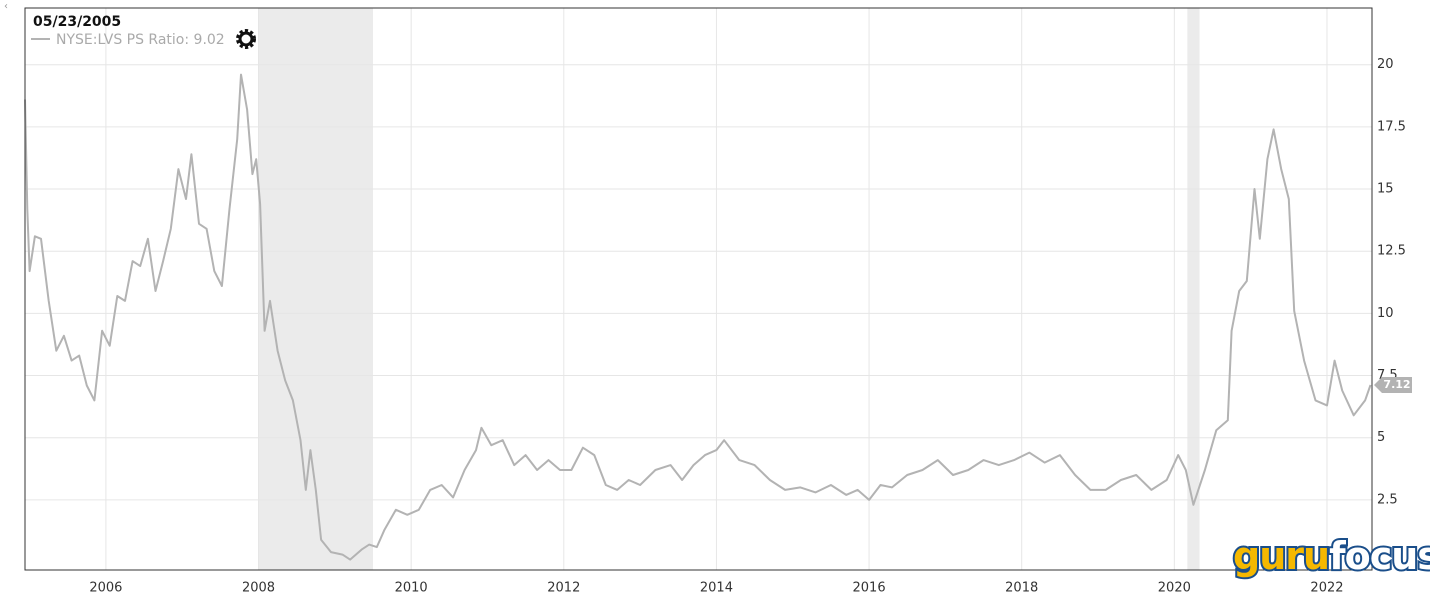 The width and height of the screenshot is (1430, 595). I want to click on x-tick-label: 2008, so click(258, 588).